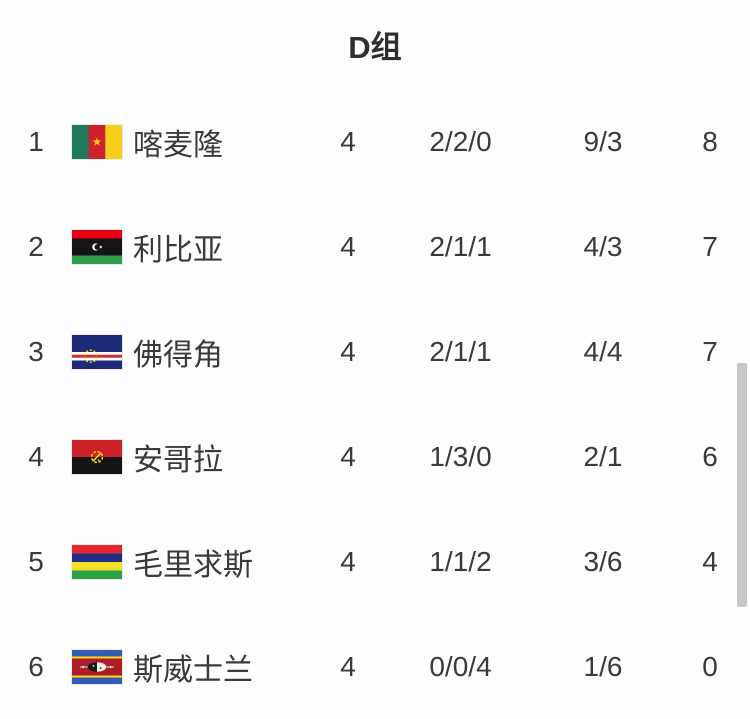  What do you see at coordinates (460, 141) in the screenshot?
I see `win-draw-loss: 2/2/0` at bounding box center [460, 141].